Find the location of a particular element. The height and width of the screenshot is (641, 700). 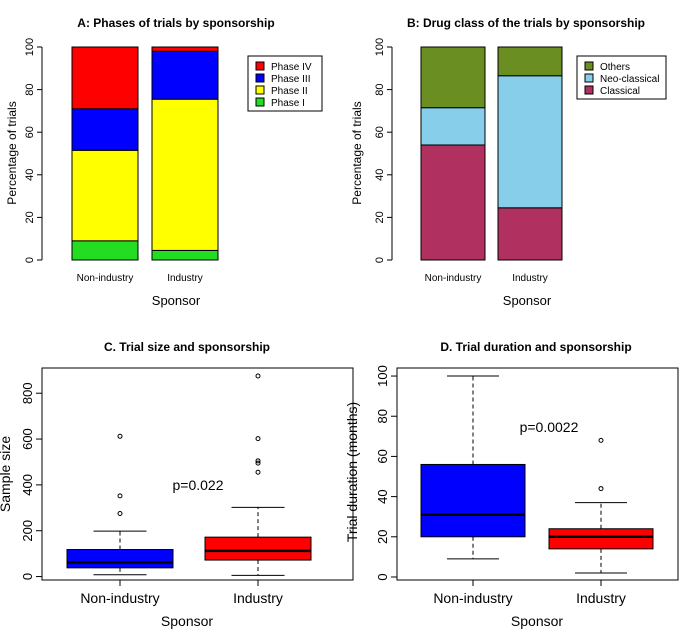

panel-c-plot-frame is located at coordinates (197, 474).